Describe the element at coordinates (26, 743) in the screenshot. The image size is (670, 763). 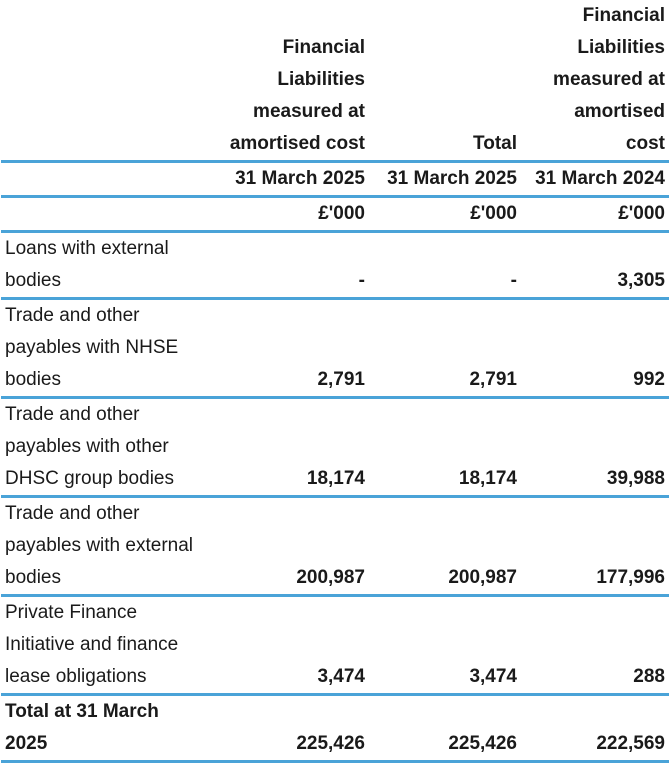
I see `total-label-line: 2025` at that location.